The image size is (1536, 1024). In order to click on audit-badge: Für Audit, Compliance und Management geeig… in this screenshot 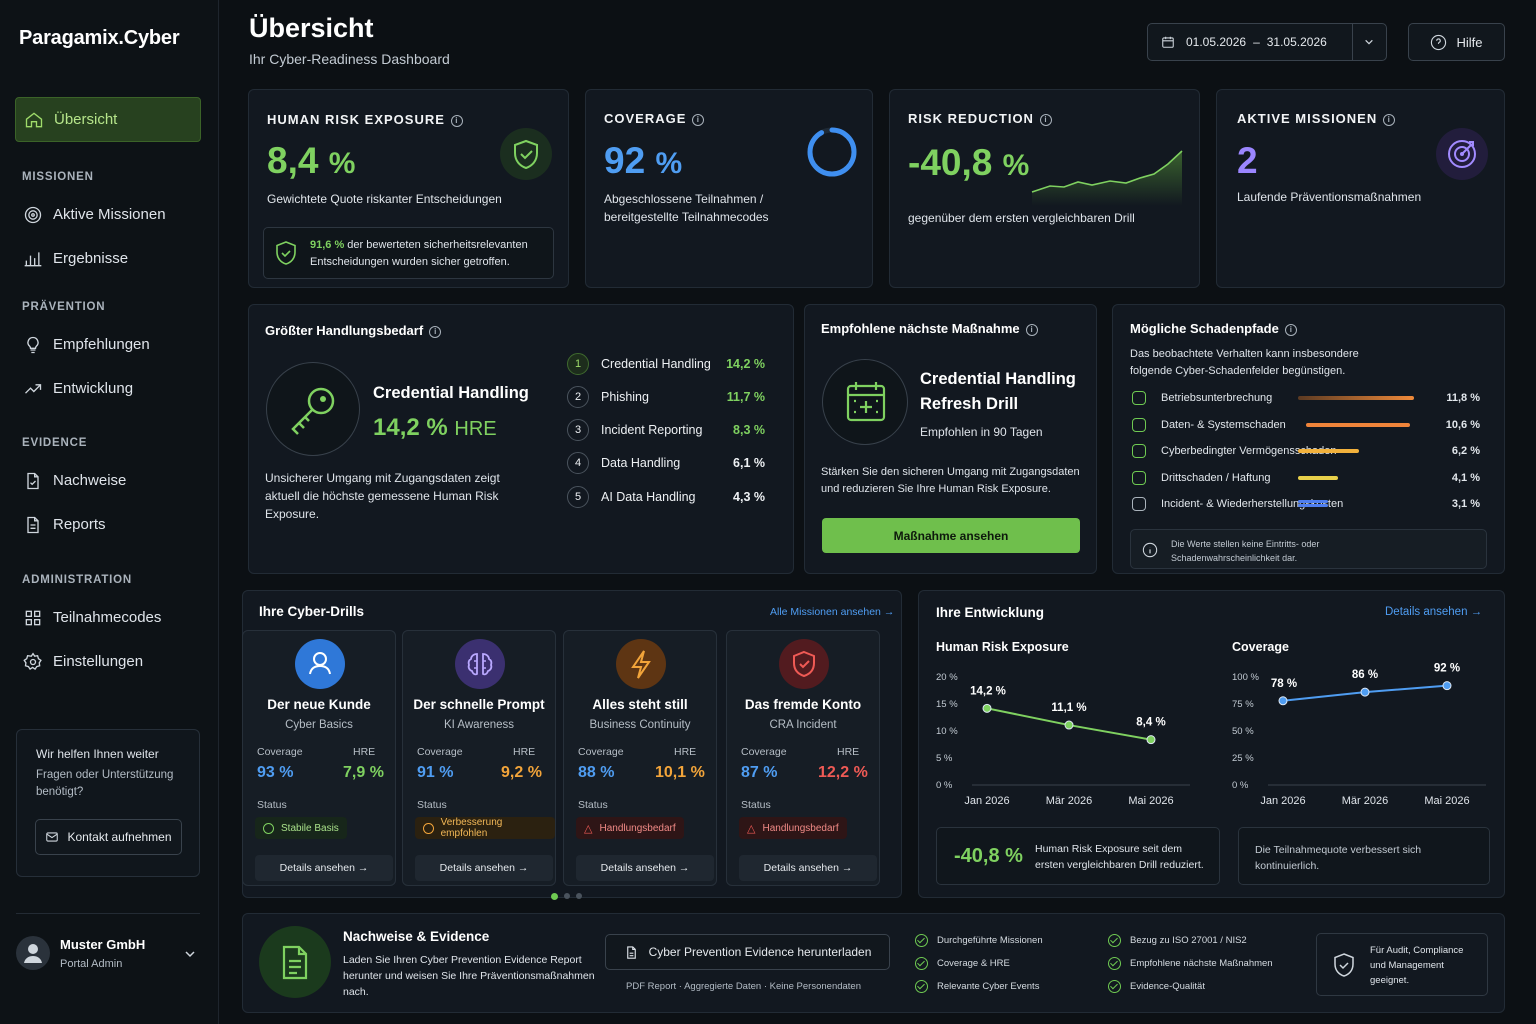, I will do `click(1402, 964)`.